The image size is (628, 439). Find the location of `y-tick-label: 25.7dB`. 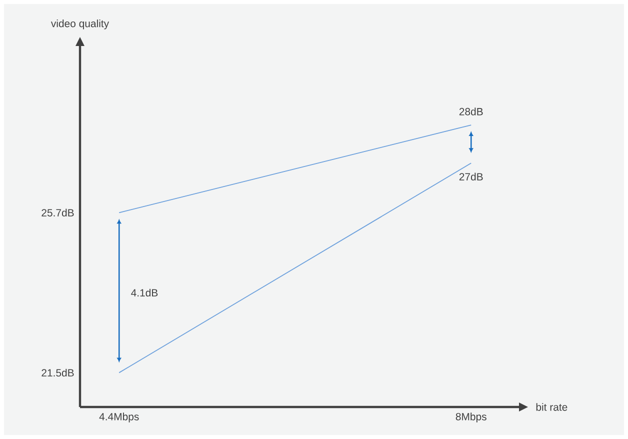

y-tick-label: 25.7dB is located at coordinates (58, 212).